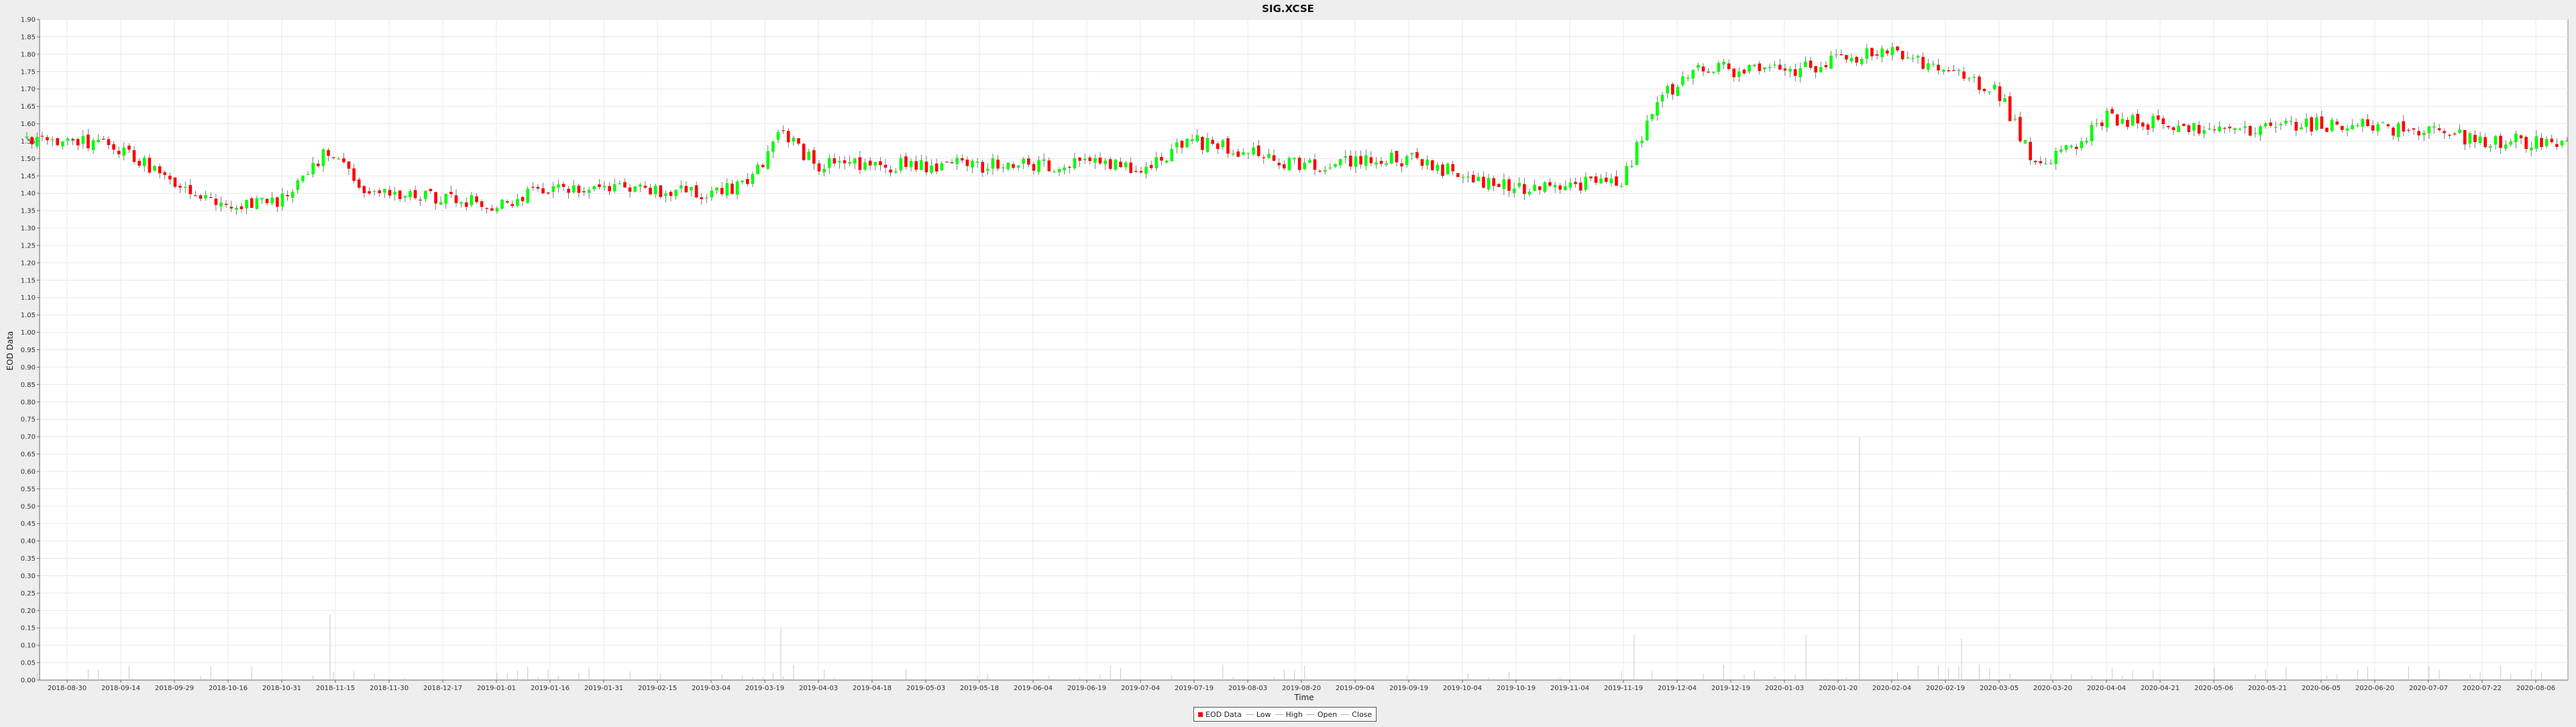 The width and height of the screenshot is (2576, 727). What do you see at coordinates (228, 688) in the screenshot?
I see `x-tick-label: 2018-10-16` at bounding box center [228, 688].